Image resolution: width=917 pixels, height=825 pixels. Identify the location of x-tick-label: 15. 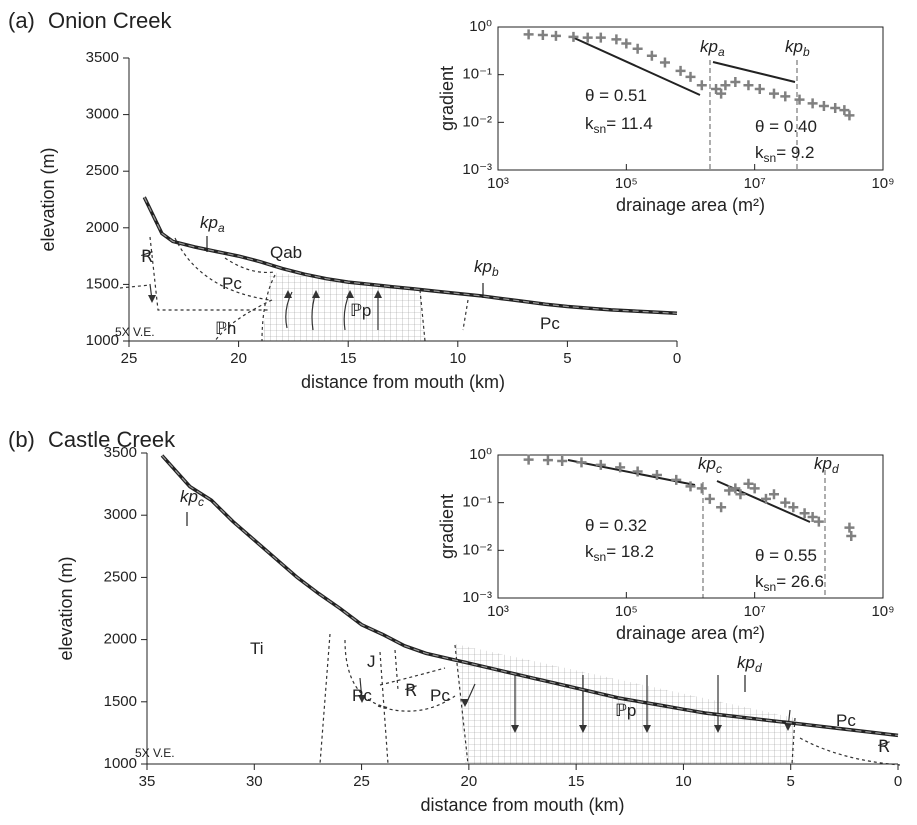
(348, 358).